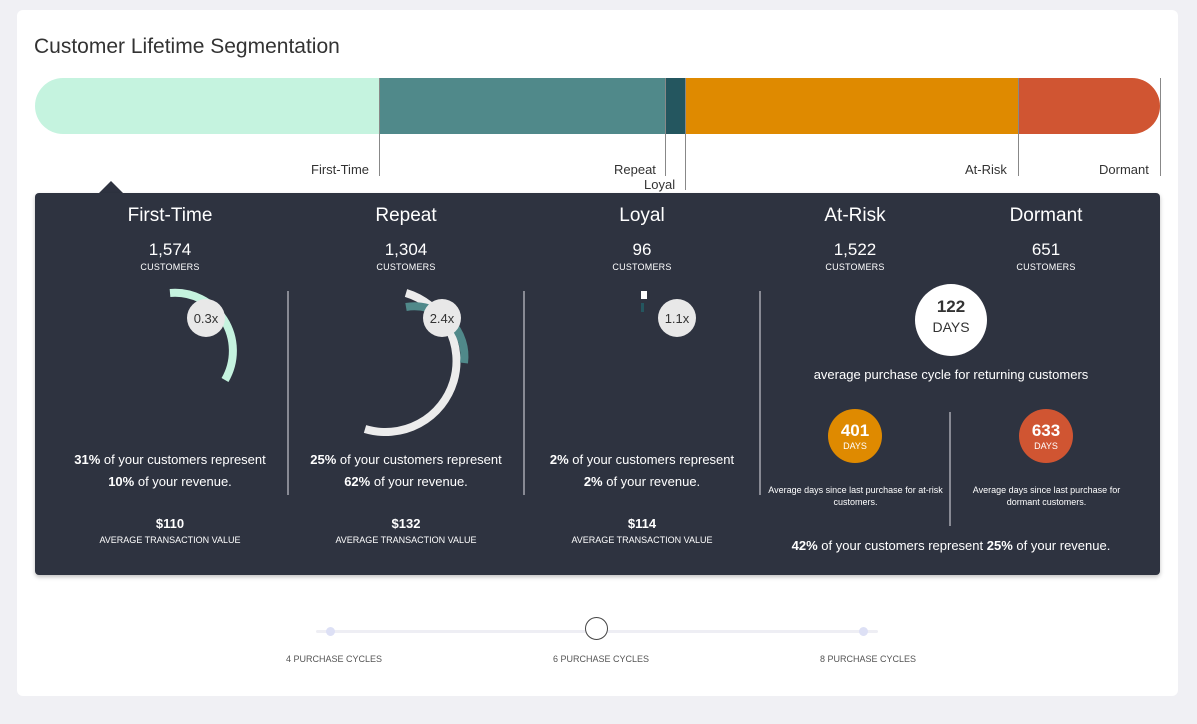 This screenshot has width=1197, height=724. I want to click on marker-dormant, so click(1160, 127).